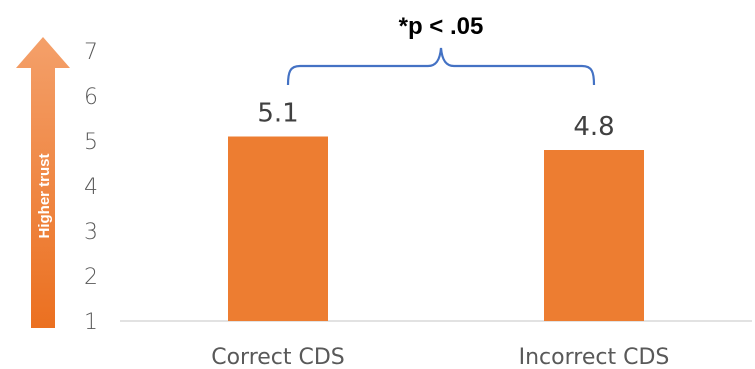  What do you see at coordinates (91, 322) in the screenshot?
I see `y-tick-label: 1` at bounding box center [91, 322].